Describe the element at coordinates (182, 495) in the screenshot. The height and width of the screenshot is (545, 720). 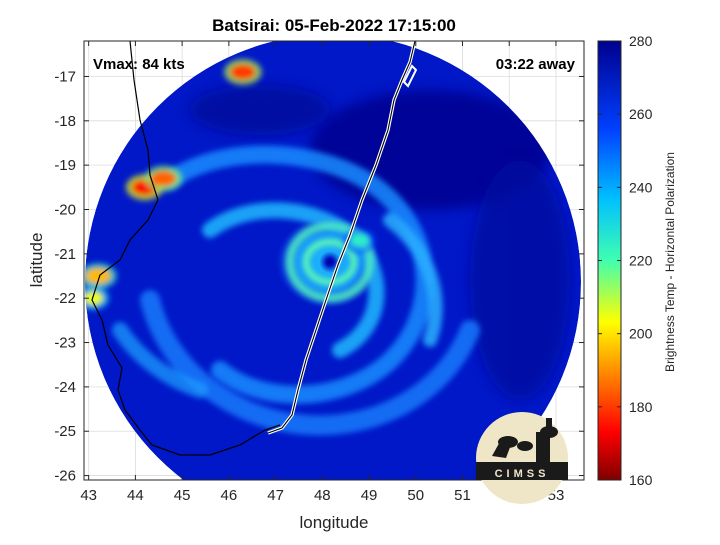
I see `x-tick-label: 45` at that location.